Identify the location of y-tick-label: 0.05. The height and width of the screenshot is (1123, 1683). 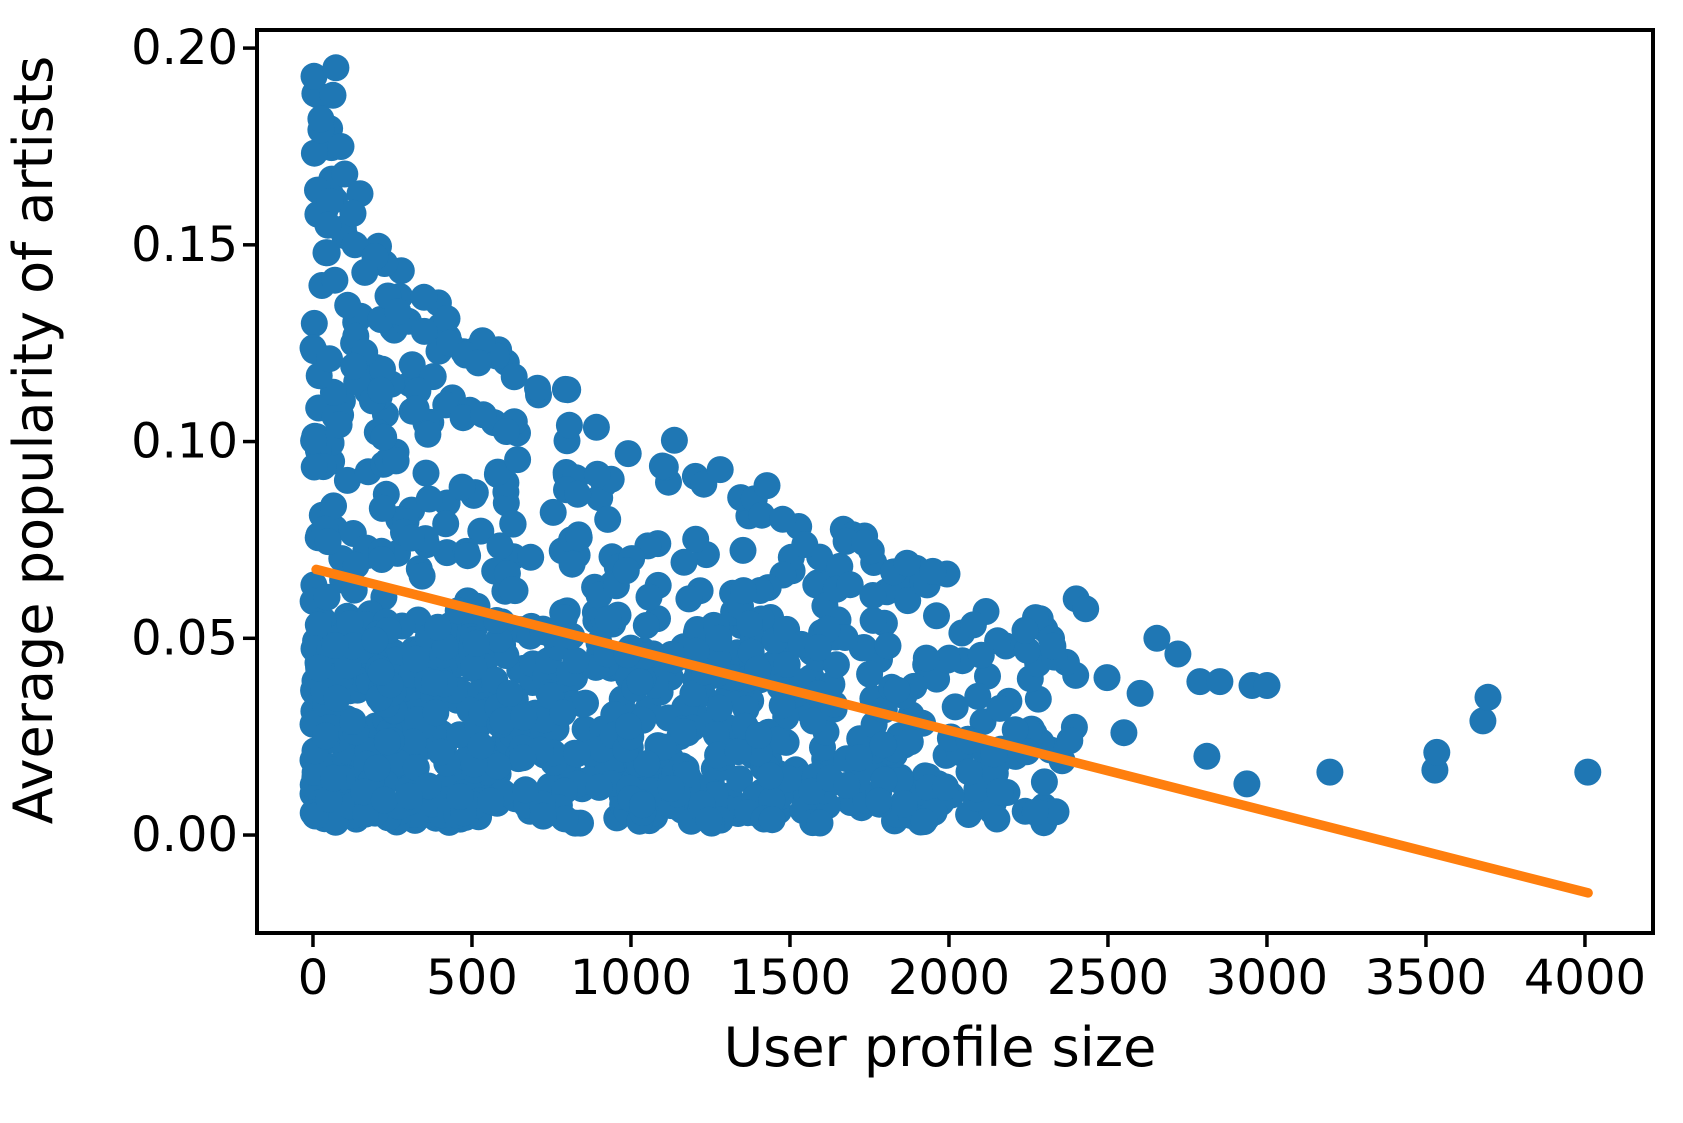
(184, 638).